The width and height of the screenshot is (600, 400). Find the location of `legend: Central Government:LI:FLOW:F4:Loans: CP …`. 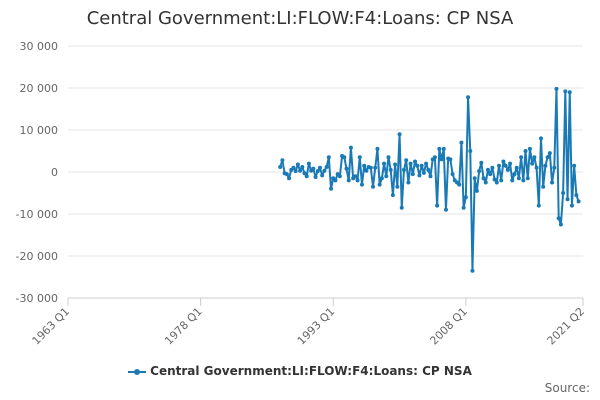

legend: Central Government:LI:FLOW:F4:Loans: CP … is located at coordinates (300, 371).